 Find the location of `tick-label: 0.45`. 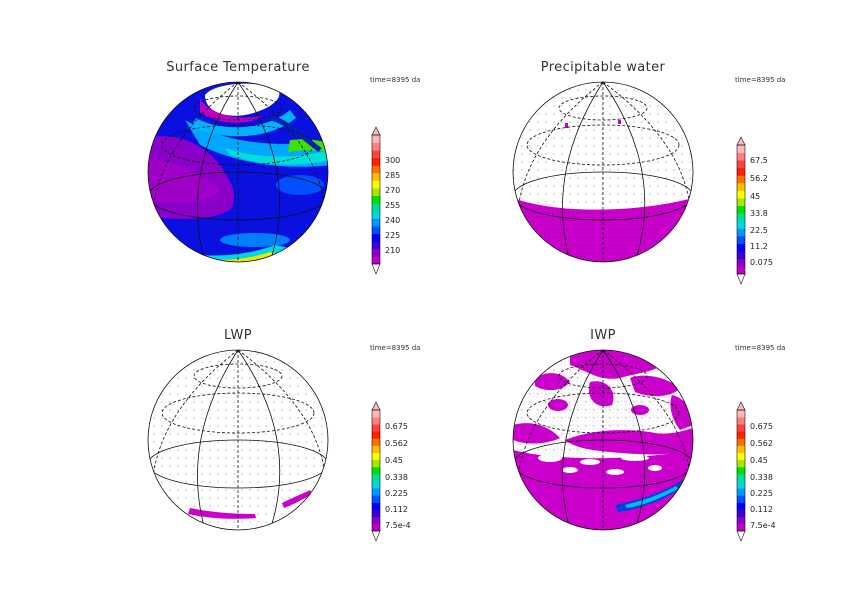

tick-label: 0.45 is located at coordinates (759, 460).